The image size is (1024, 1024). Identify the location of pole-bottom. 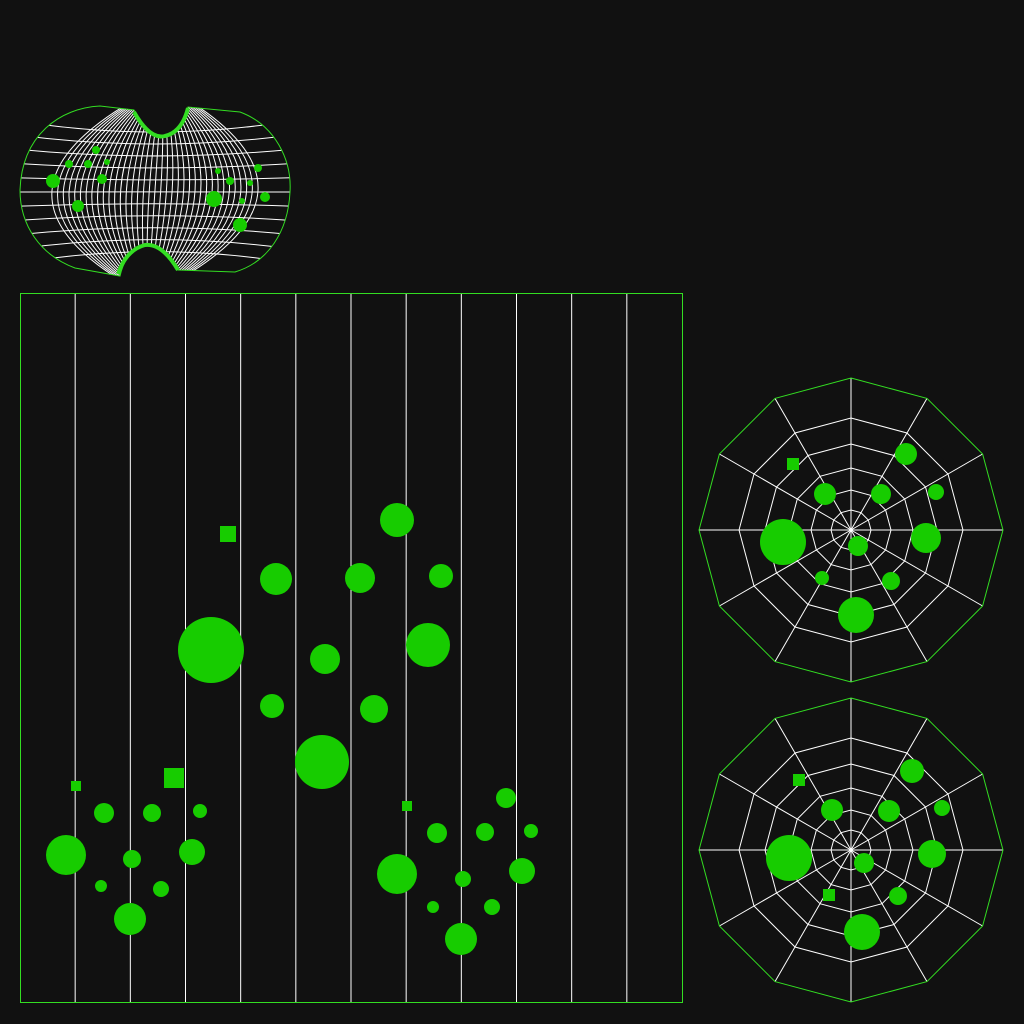
(148, 258).